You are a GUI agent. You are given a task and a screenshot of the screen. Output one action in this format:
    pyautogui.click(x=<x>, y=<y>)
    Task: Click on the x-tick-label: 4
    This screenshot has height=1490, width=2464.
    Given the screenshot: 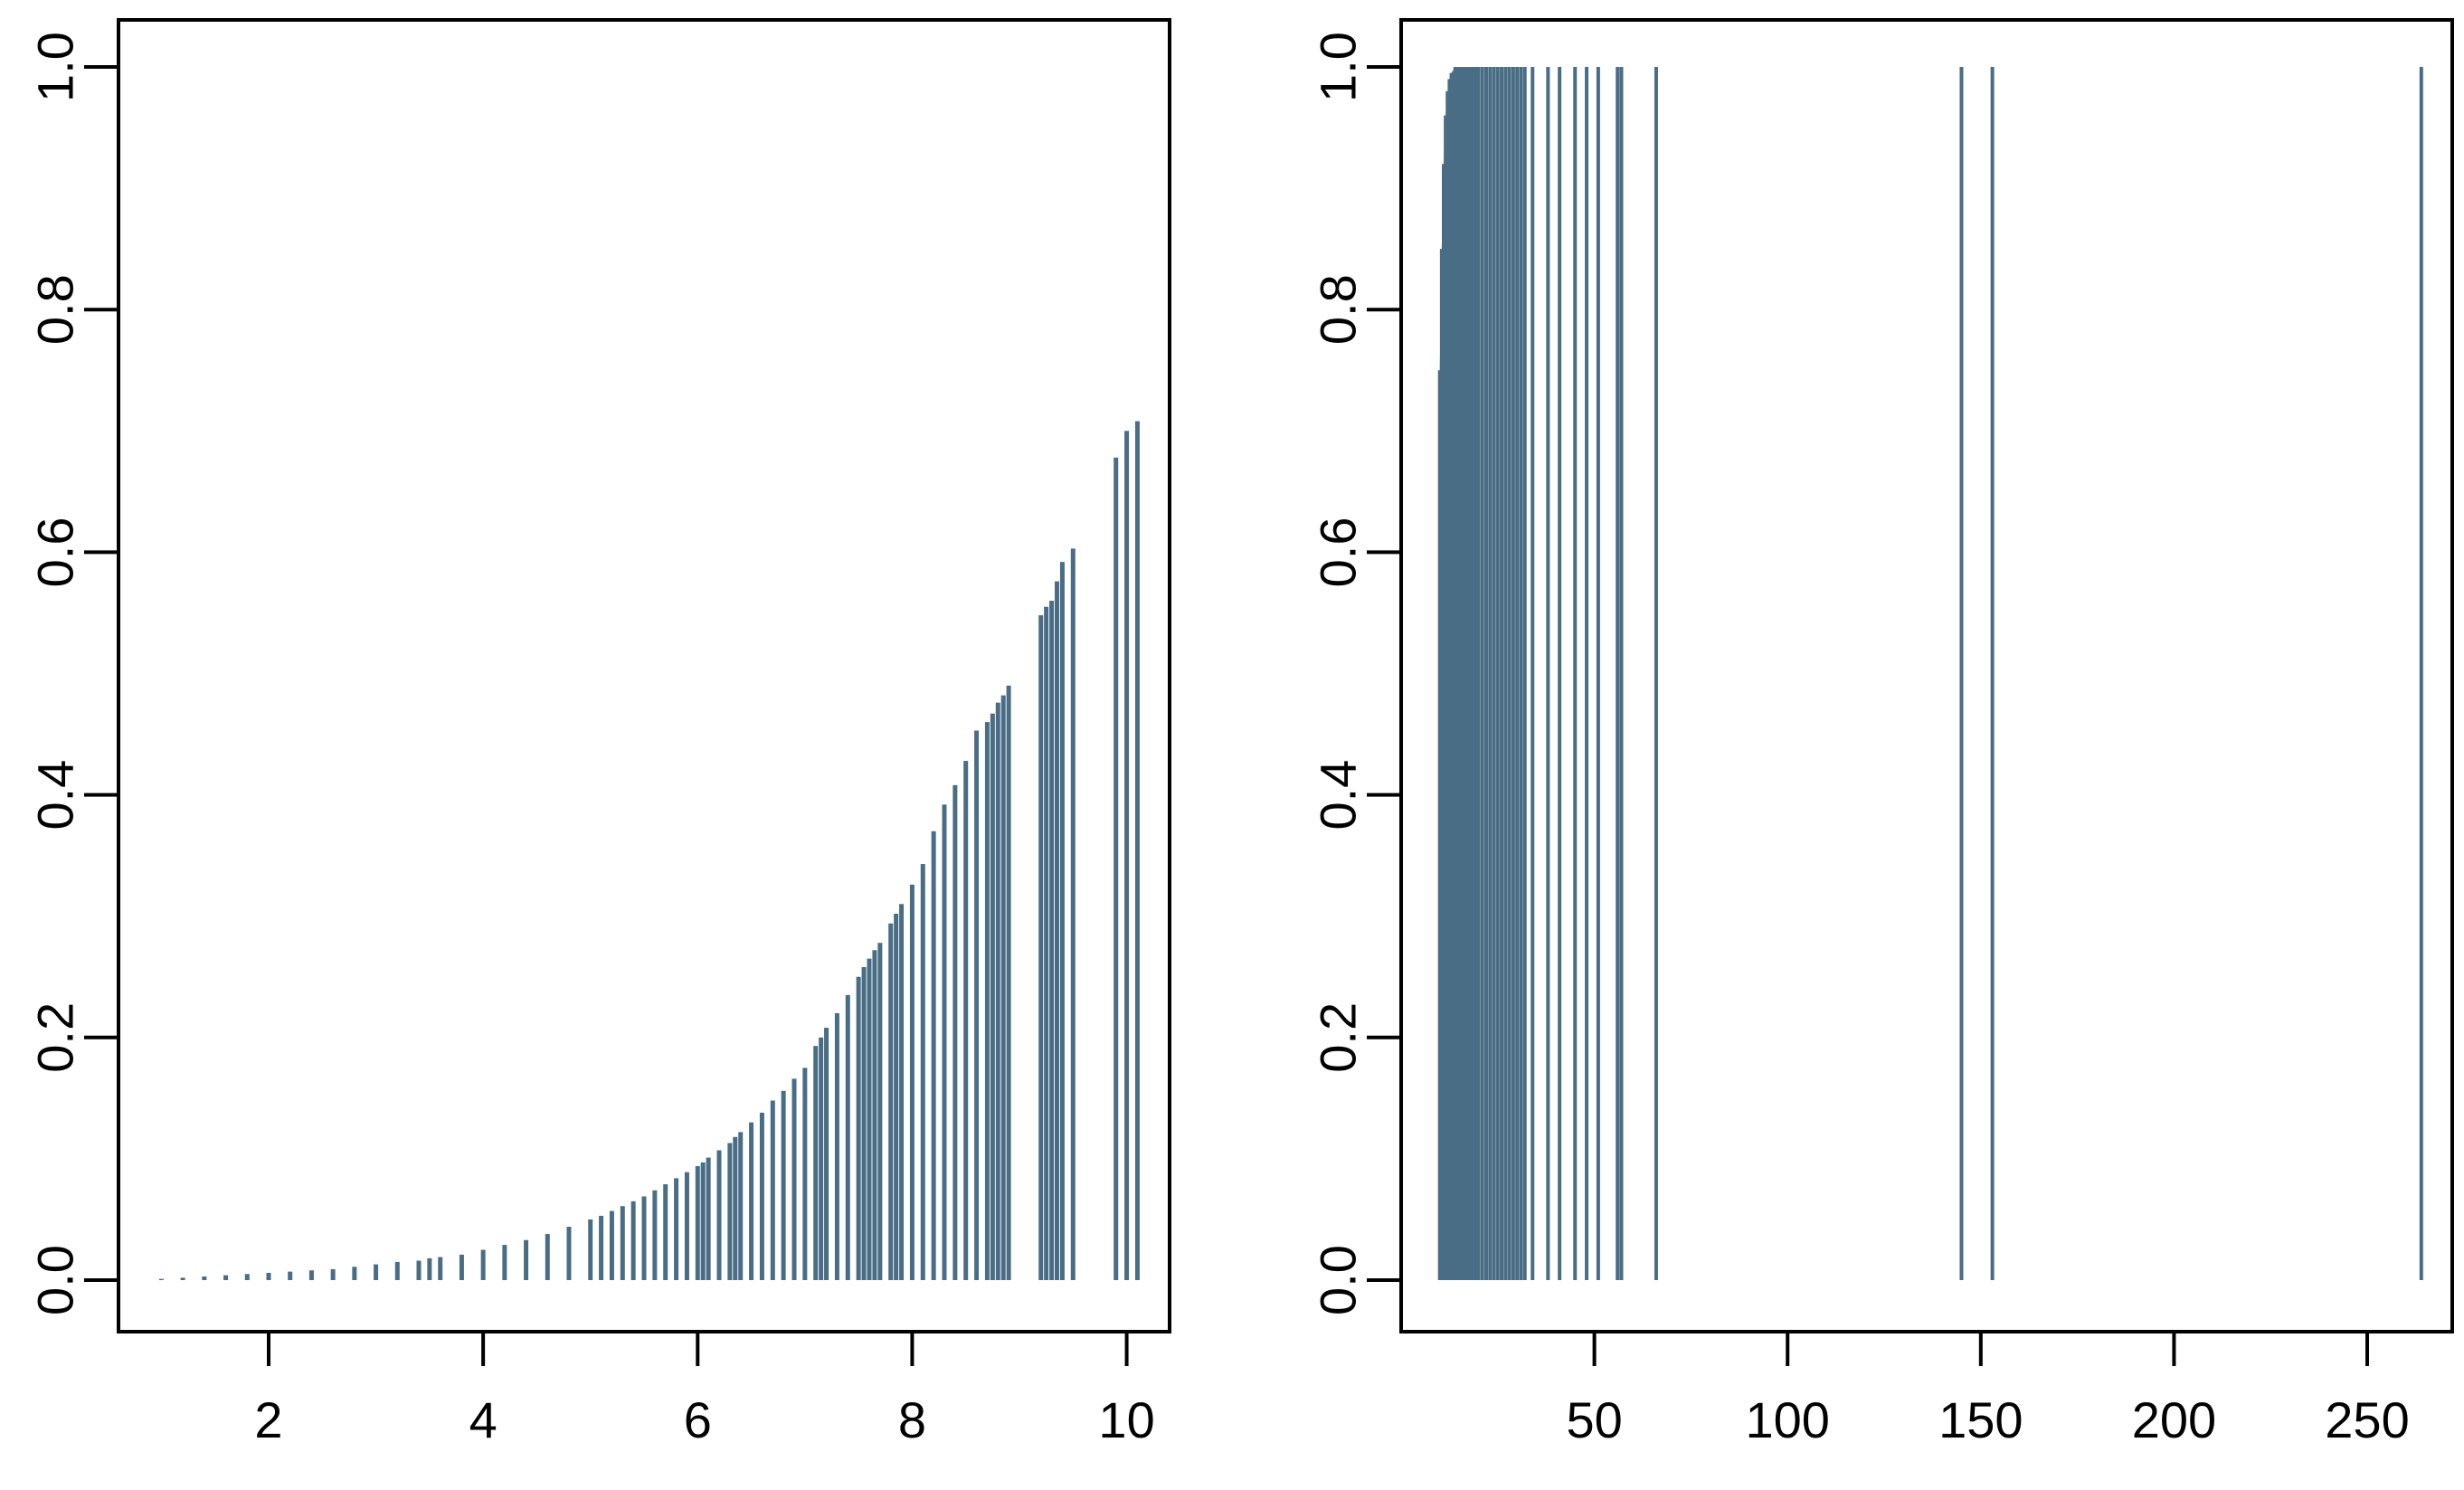 What is the action you would take?
    pyautogui.click(x=483, y=1420)
    